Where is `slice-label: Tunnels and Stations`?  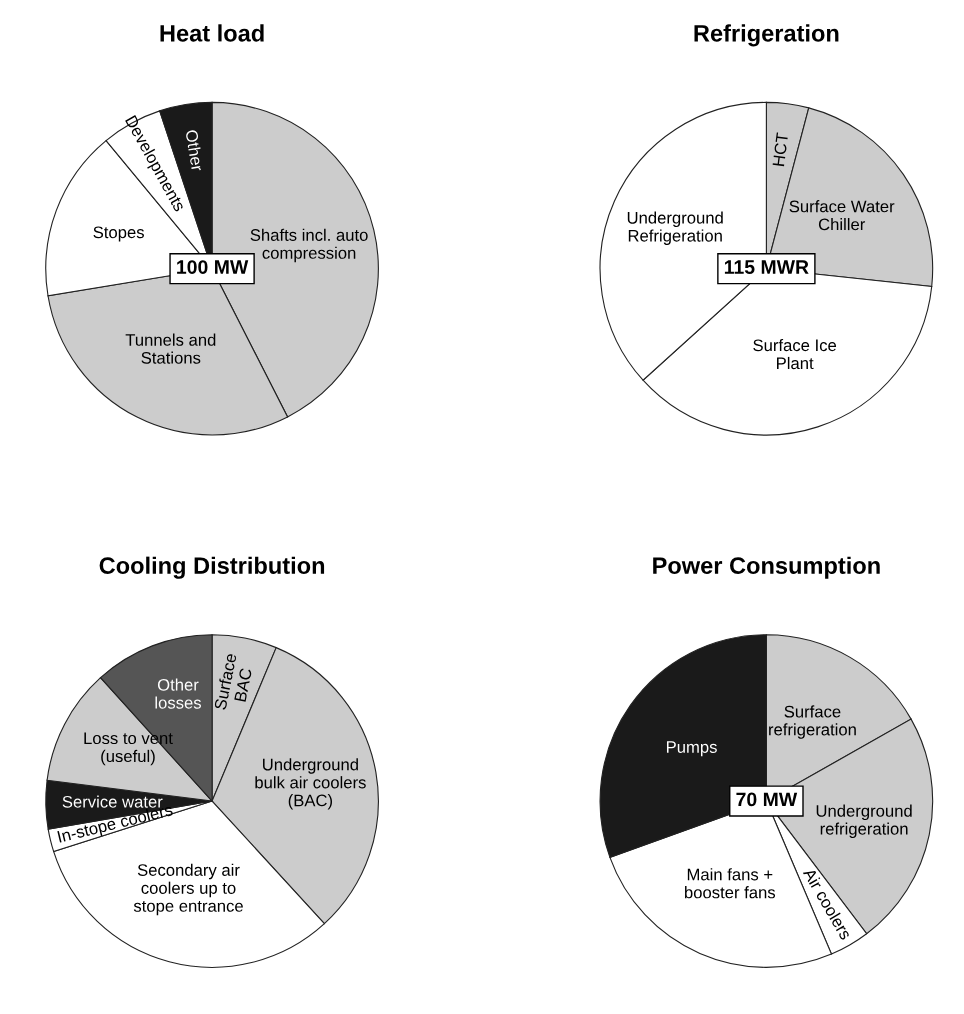
slice-label: Tunnels and Stations is located at coordinates (170, 348).